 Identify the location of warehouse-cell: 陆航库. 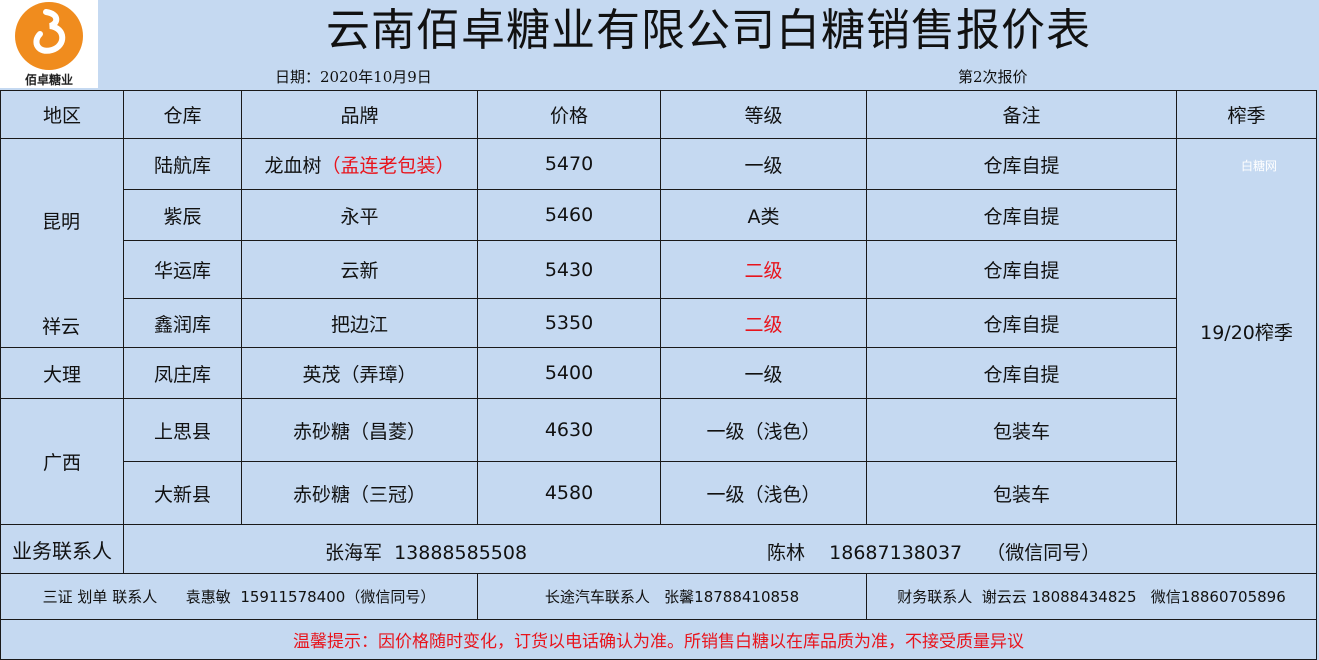
(182, 164).